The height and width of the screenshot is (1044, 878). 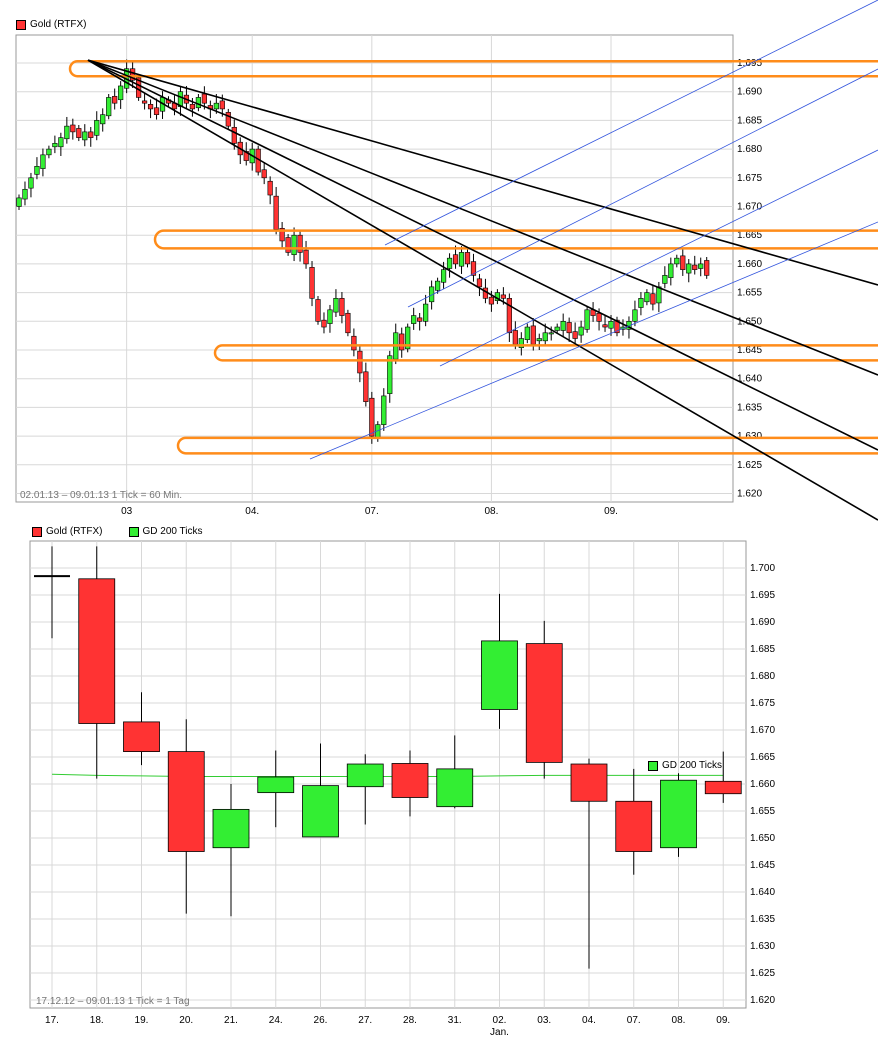 I want to click on top-x-tick-label: 03, so click(x=127, y=511).